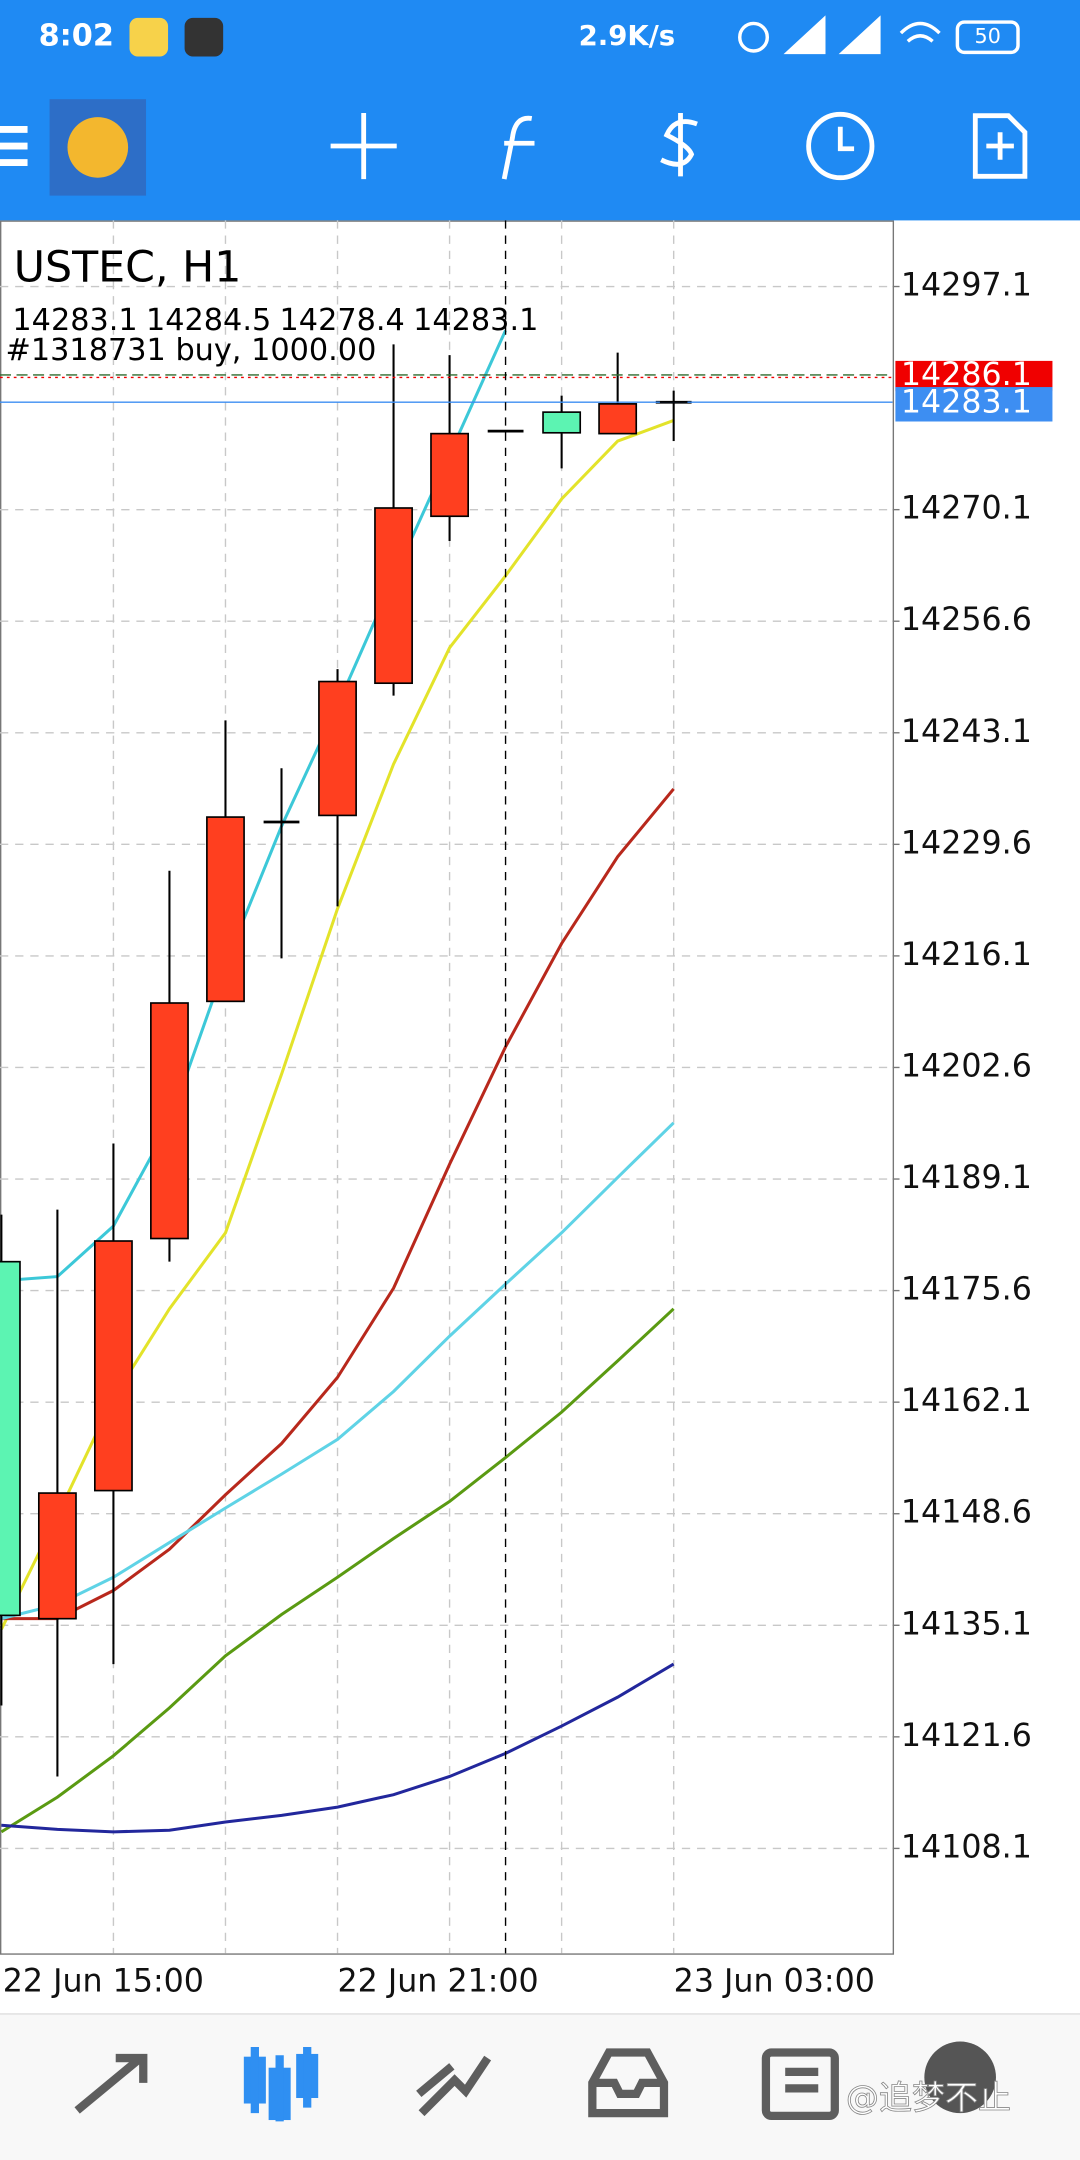 The image size is (1080, 2160). What do you see at coordinates (966, 1401) in the screenshot?
I see `y-tick-label: 14162.1` at bounding box center [966, 1401].